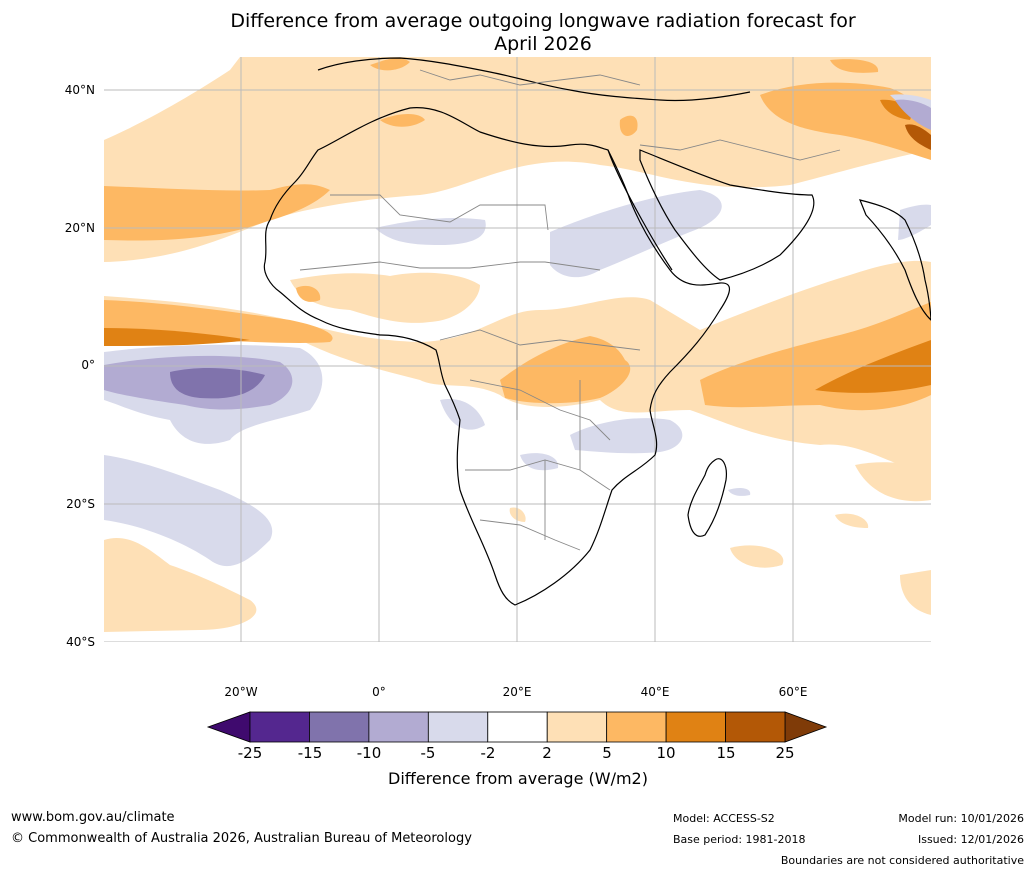 The width and height of the screenshot is (1035, 873). What do you see at coordinates (548, 442) in the screenshot?
I see `border-meridional` at bounding box center [548, 442].